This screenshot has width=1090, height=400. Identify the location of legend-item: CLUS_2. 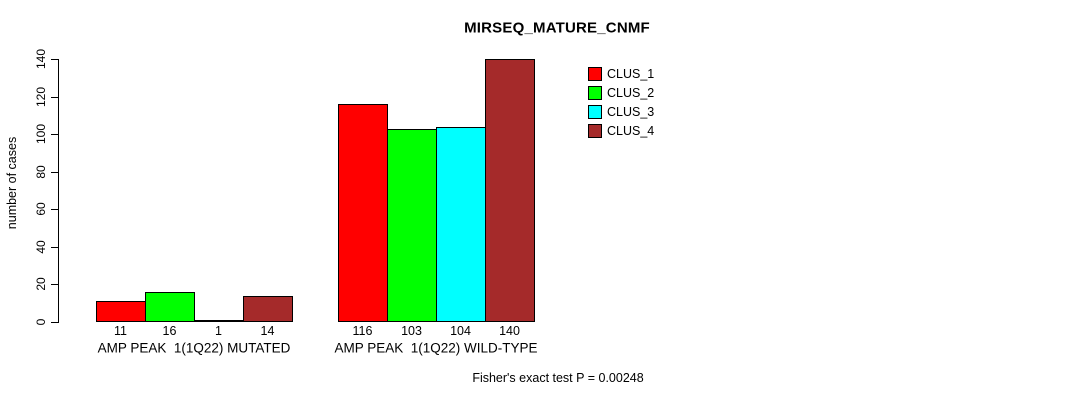
(621, 92).